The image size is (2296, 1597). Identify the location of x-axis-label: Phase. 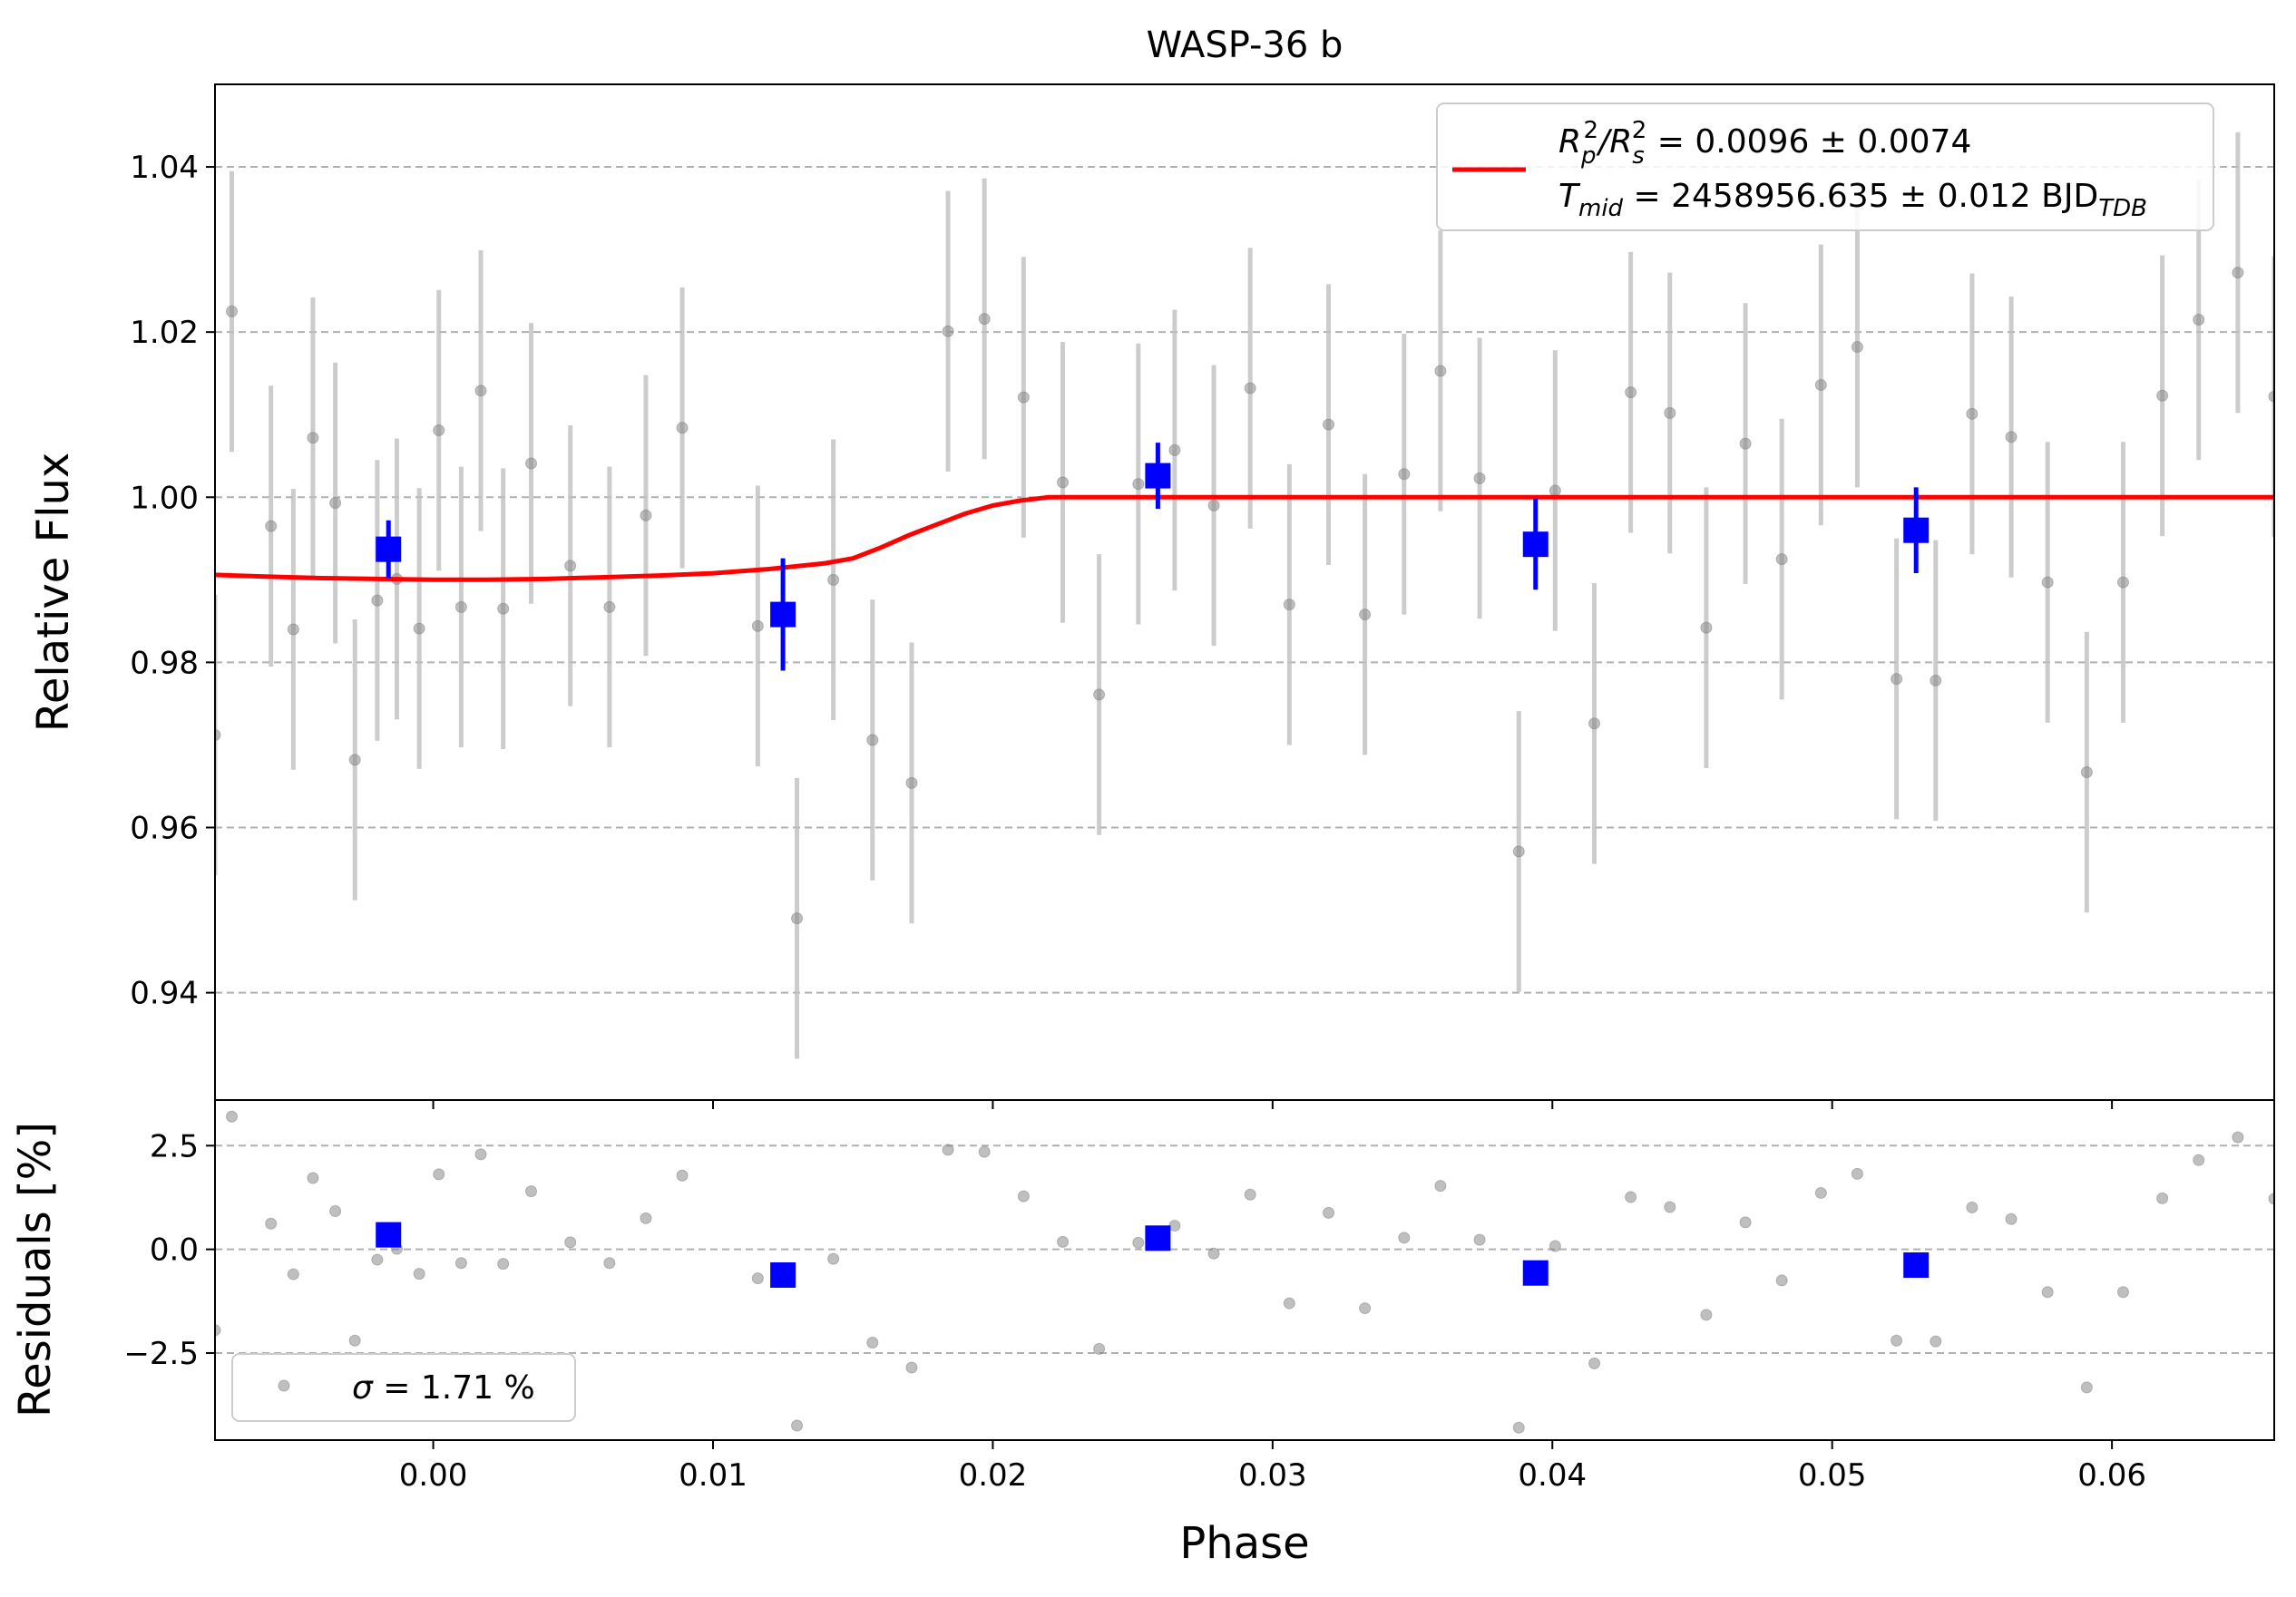
(1244, 1543).